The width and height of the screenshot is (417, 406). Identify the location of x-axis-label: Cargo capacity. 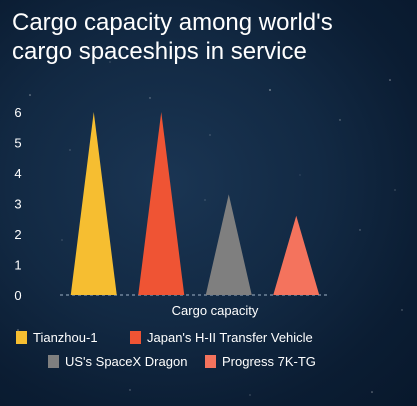
(215, 310).